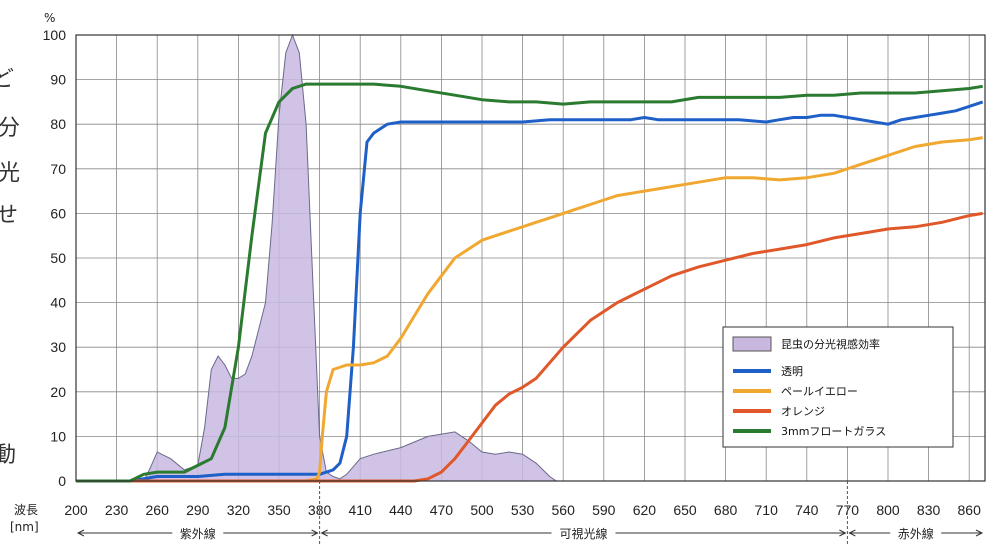 This screenshot has height=549, width=996. I want to click on legend-label-1: ペールイエロー, so click(819, 391).